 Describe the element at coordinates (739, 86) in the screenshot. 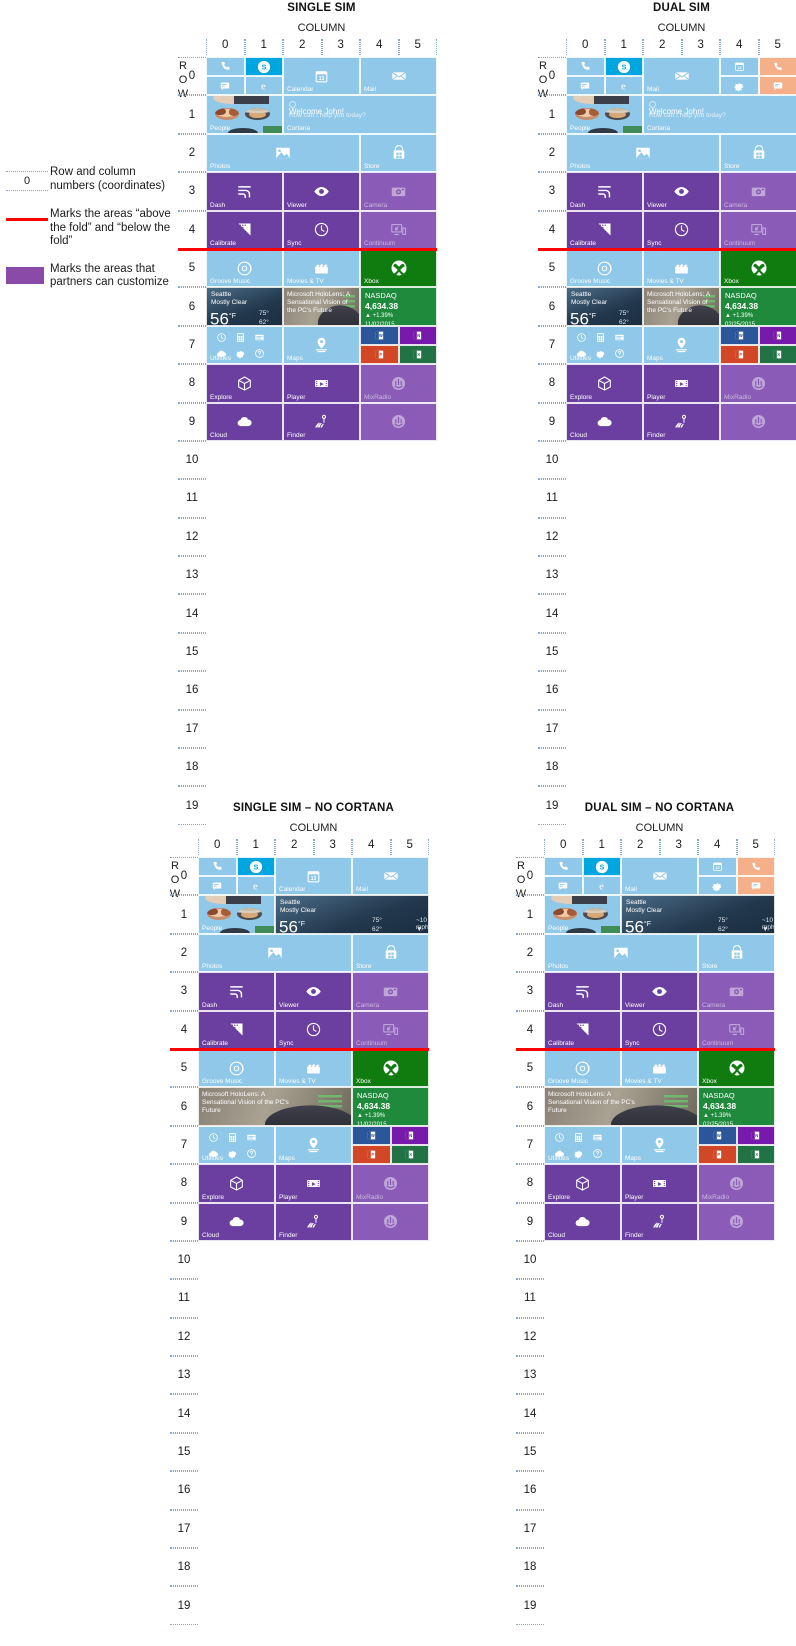

I see `tile-settings` at that location.